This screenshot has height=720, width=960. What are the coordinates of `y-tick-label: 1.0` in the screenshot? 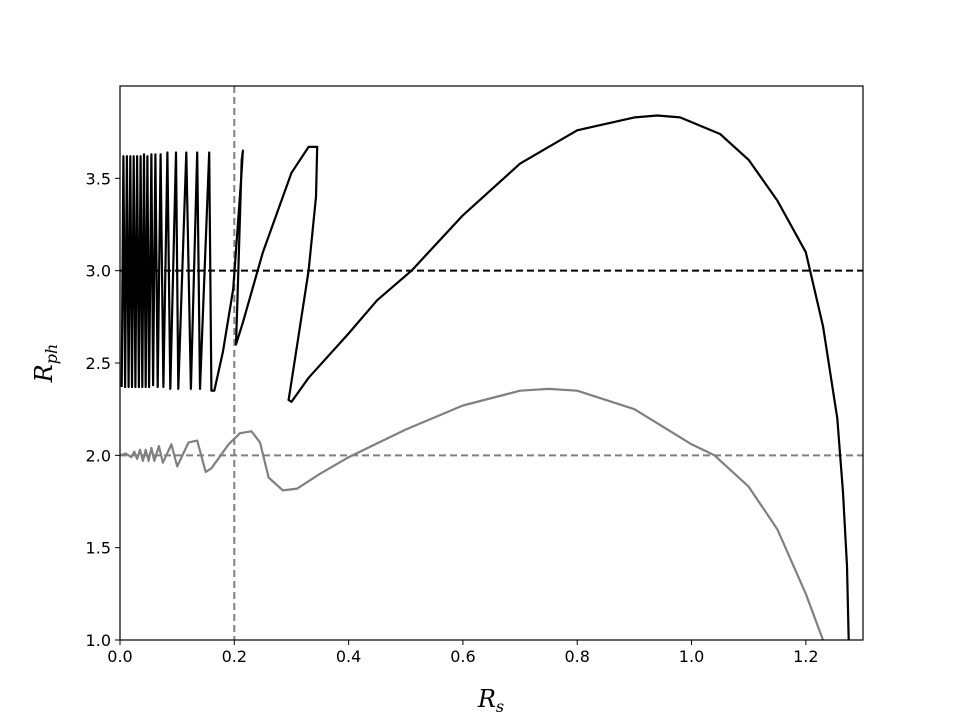 It's located at (98, 640).